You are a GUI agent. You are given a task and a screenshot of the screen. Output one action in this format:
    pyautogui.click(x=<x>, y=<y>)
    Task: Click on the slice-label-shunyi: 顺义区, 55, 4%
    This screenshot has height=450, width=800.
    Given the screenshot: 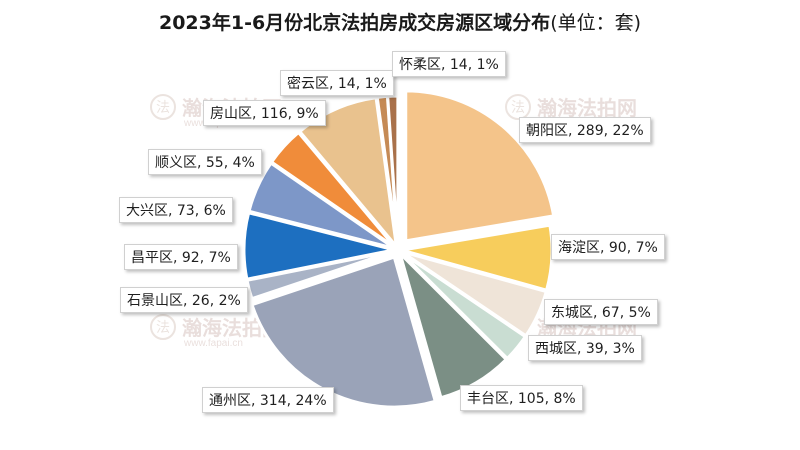 What is the action you would take?
    pyautogui.click(x=205, y=162)
    